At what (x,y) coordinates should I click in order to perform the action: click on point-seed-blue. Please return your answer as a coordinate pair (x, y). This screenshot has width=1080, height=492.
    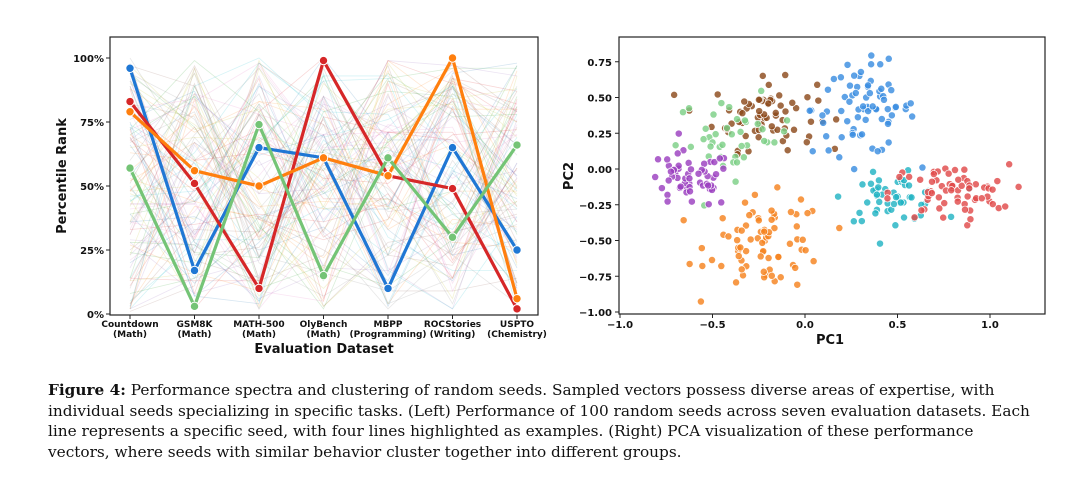
    Looking at the image, I should click on (259, 147).